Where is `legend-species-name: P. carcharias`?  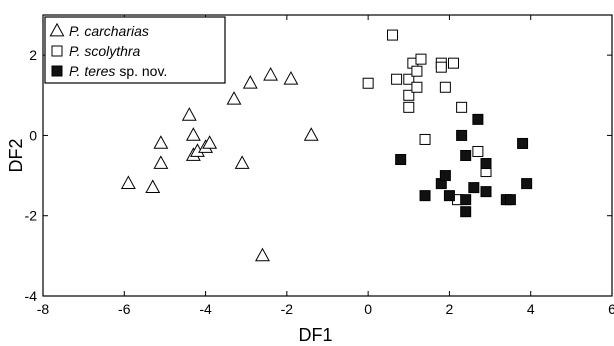
legend-species-name: P. carcharias is located at coordinates (109, 31).